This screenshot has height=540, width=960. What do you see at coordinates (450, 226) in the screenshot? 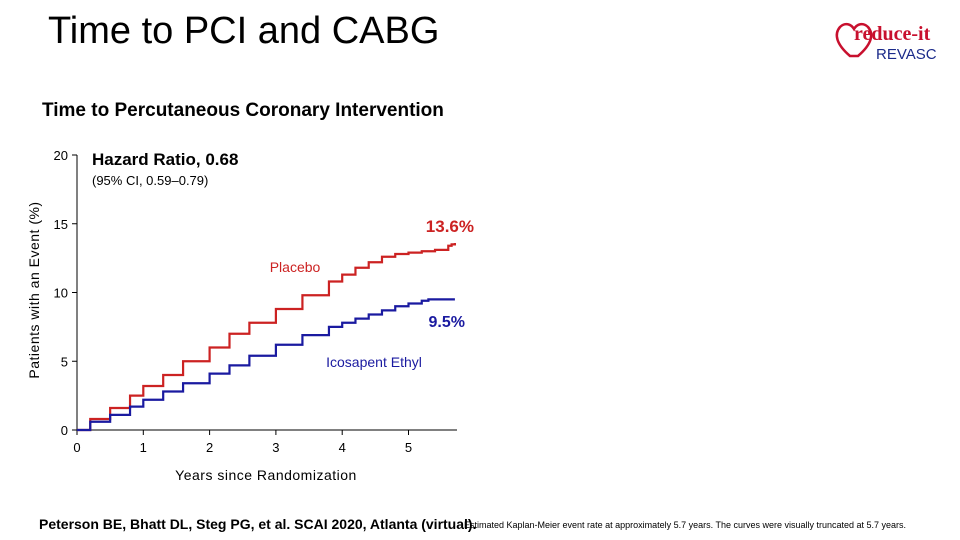
I see `placebo-end-label: 13.6%` at bounding box center [450, 226].